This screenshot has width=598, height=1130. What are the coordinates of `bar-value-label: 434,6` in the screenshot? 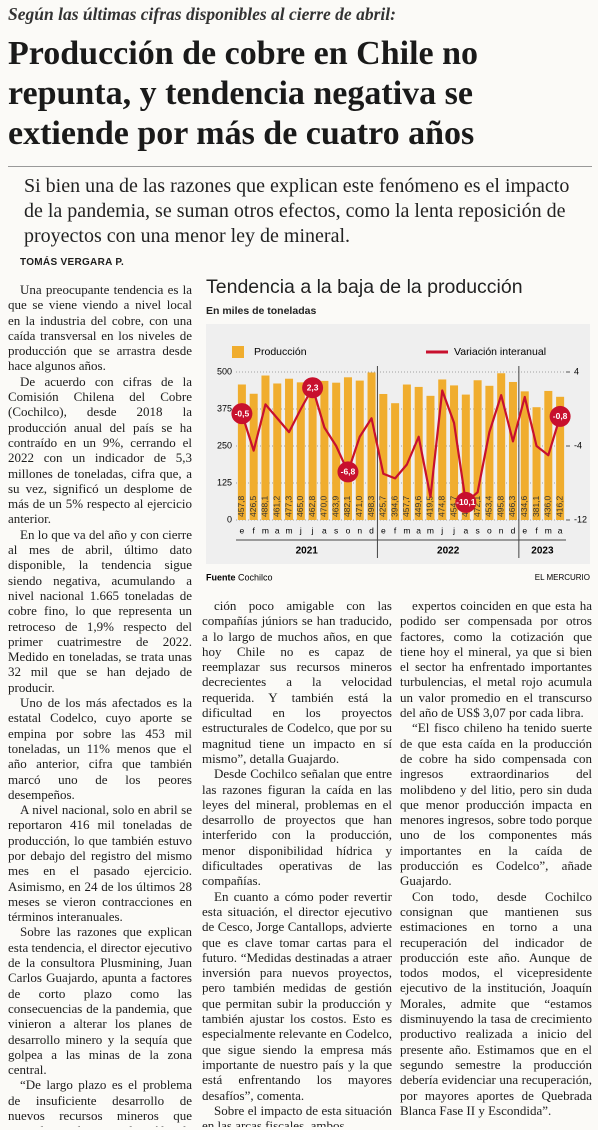 It's located at (524, 506).